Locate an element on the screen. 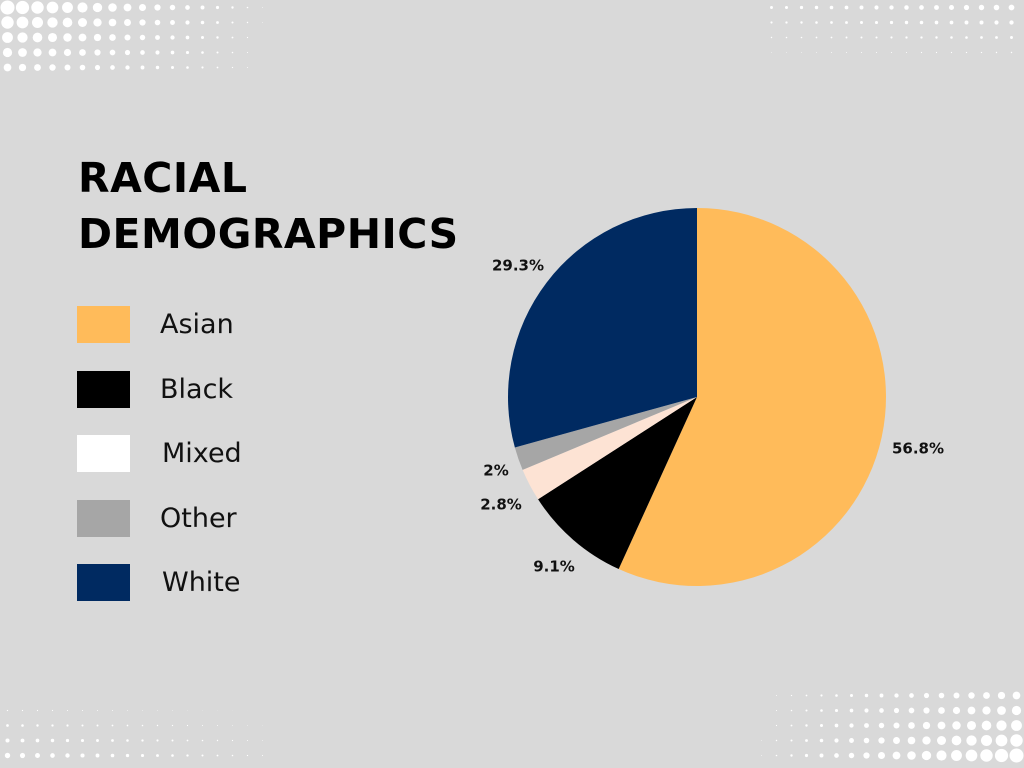 This screenshot has width=1024, height=768. legend-item-mixed: Mixed is located at coordinates (159, 453).